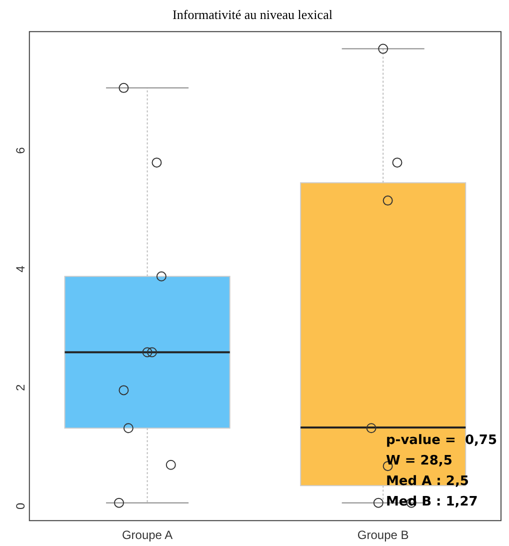 This screenshot has height=546, width=509. I want to click on y-tick-label: 4, so click(21, 268).